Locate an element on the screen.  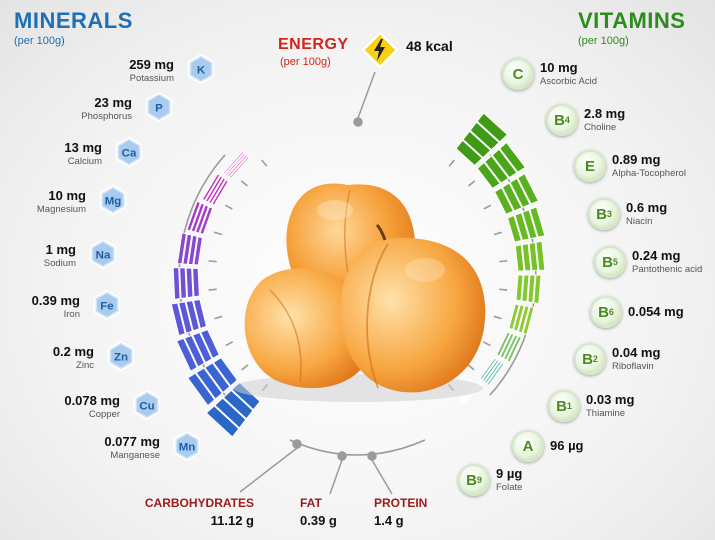
minerals-header: MINERALS (per 100g) is located at coordinates (73, 27).